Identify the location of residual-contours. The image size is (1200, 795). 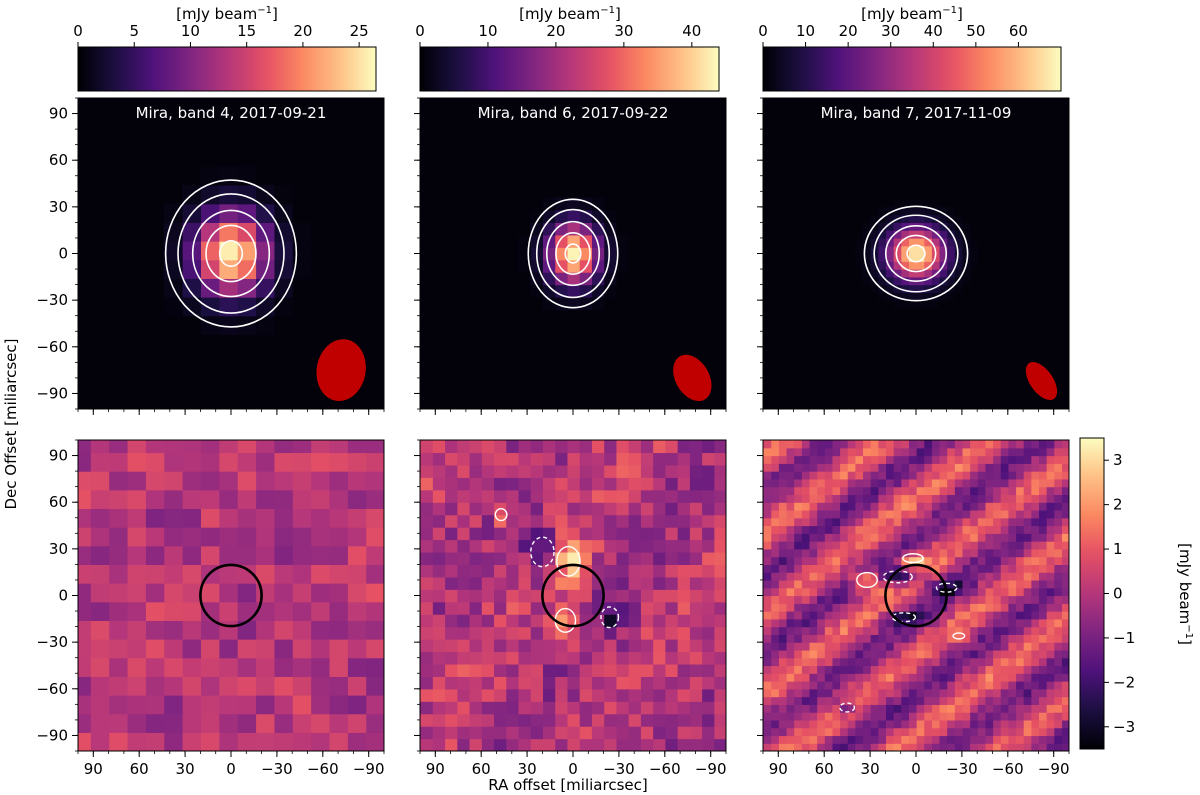
(557, 570).